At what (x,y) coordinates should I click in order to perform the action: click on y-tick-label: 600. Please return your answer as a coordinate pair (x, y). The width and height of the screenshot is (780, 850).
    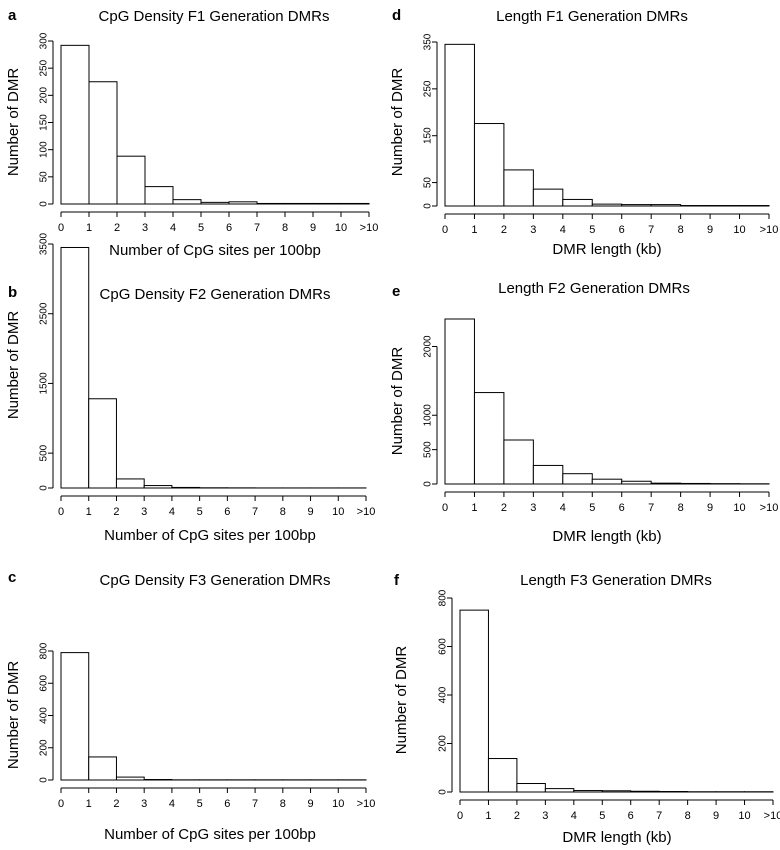
    Looking at the image, I should click on (44, 682).